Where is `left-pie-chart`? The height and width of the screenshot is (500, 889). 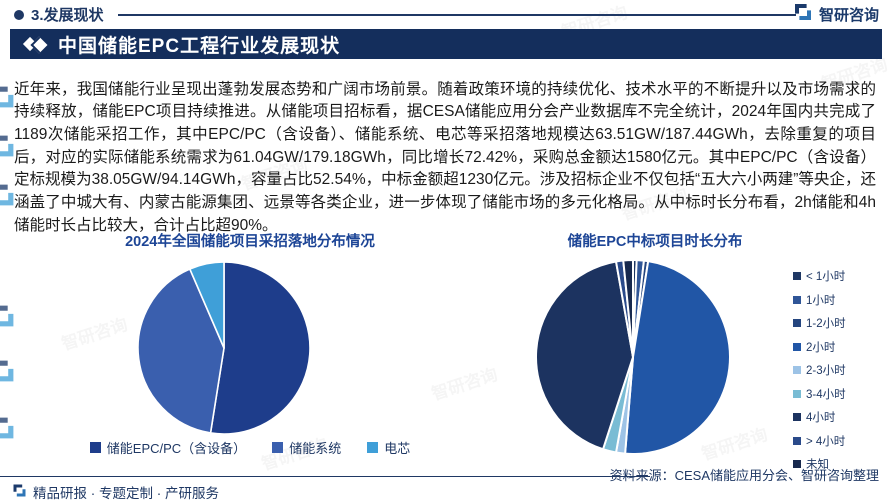 left-pie-chart is located at coordinates (224, 350).